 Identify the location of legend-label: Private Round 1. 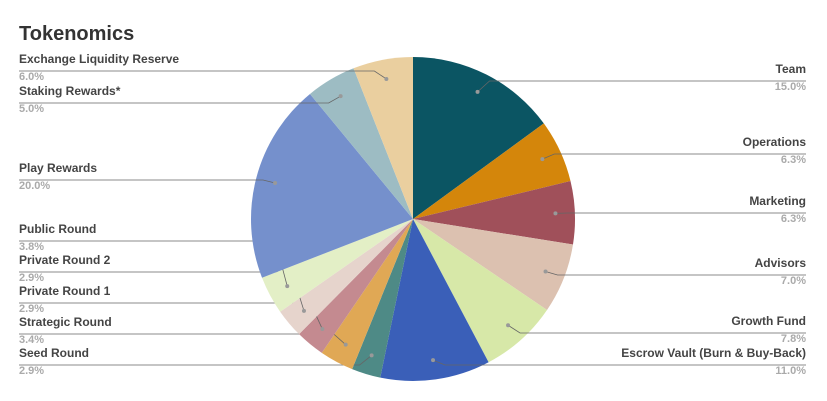
(65, 291).